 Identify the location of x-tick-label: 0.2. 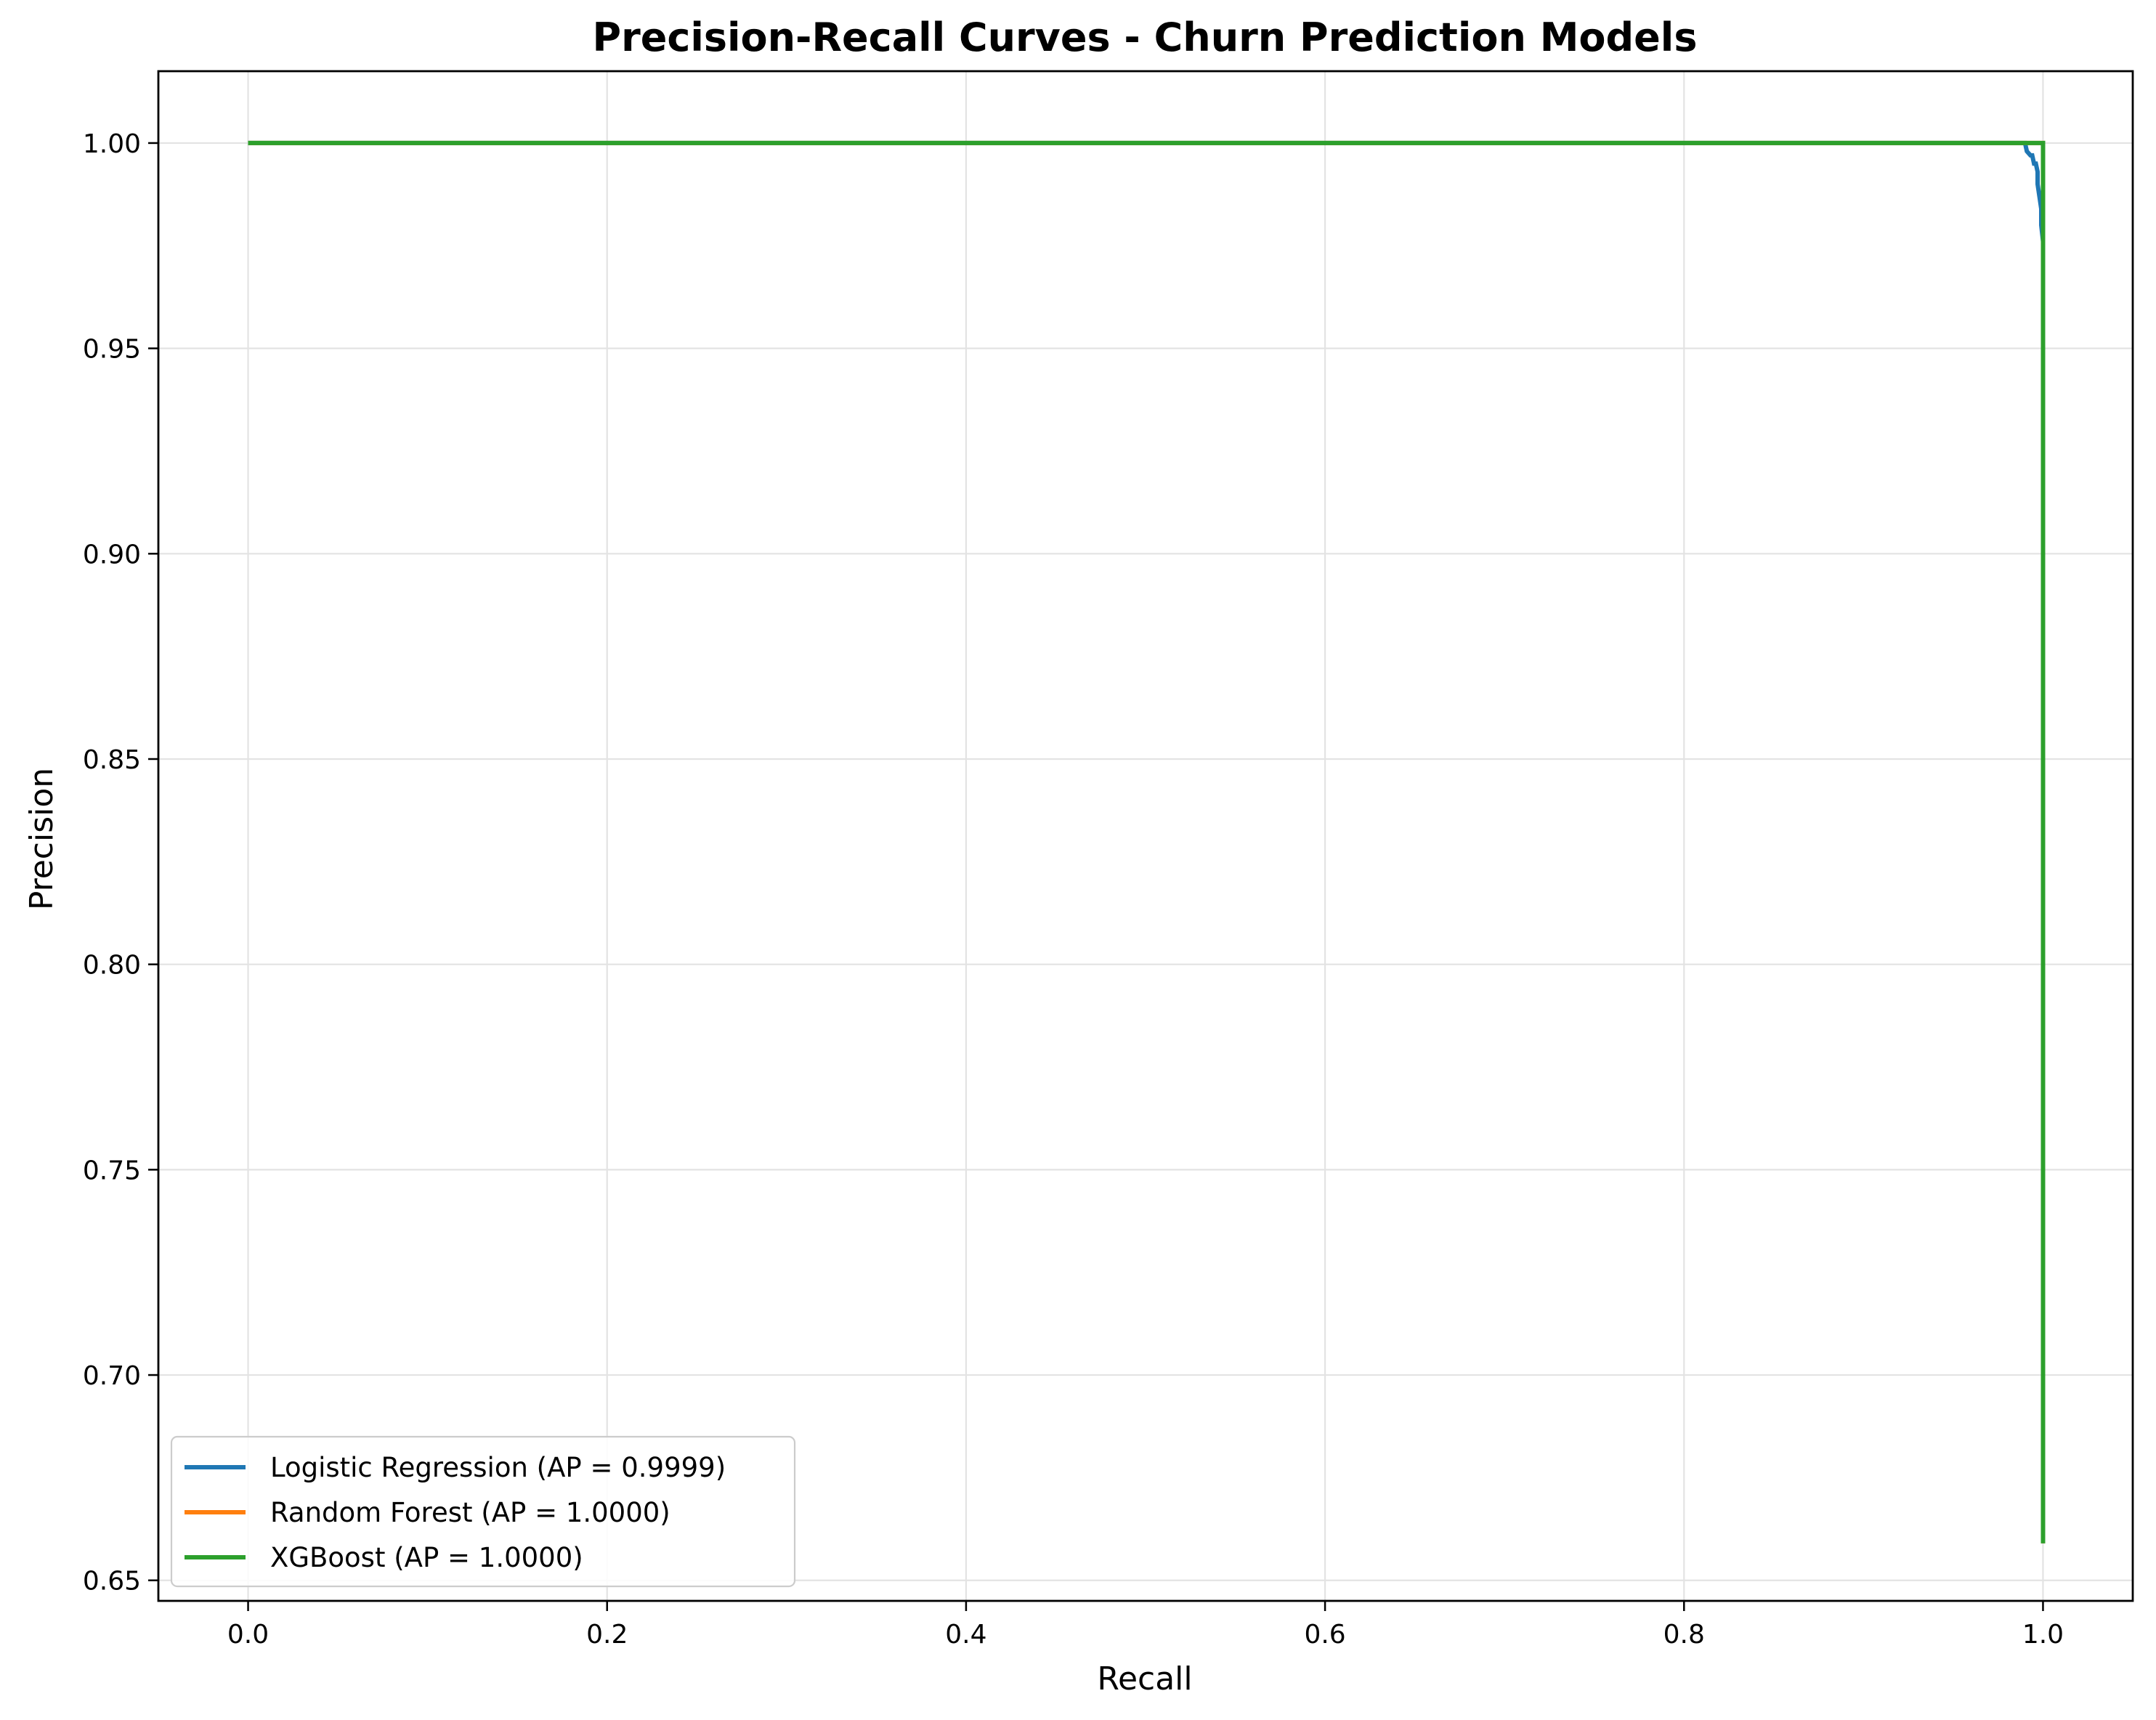
(607, 1635).